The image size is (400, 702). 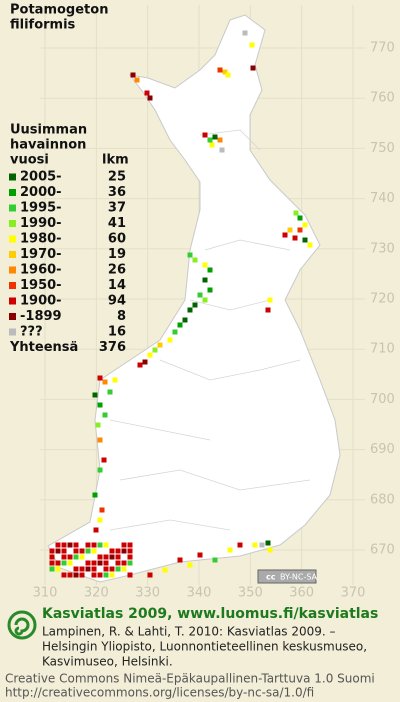 I want to click on legend-label: -1899, so click(x=41, y=316).